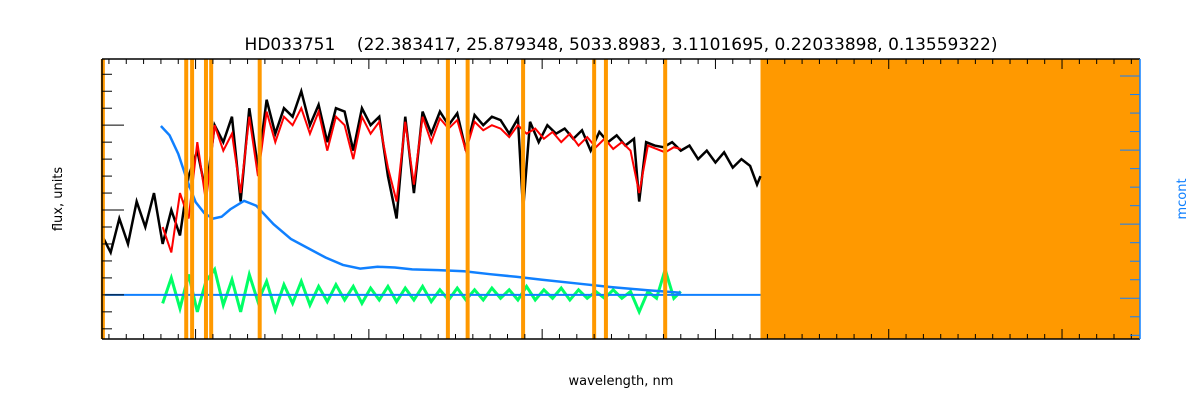 The image size is (1200, 404). What do you see at coordinates (58, 199) in the screenshot?
I see `y-axis-label: flux, units` at bounding box center [58, 199].